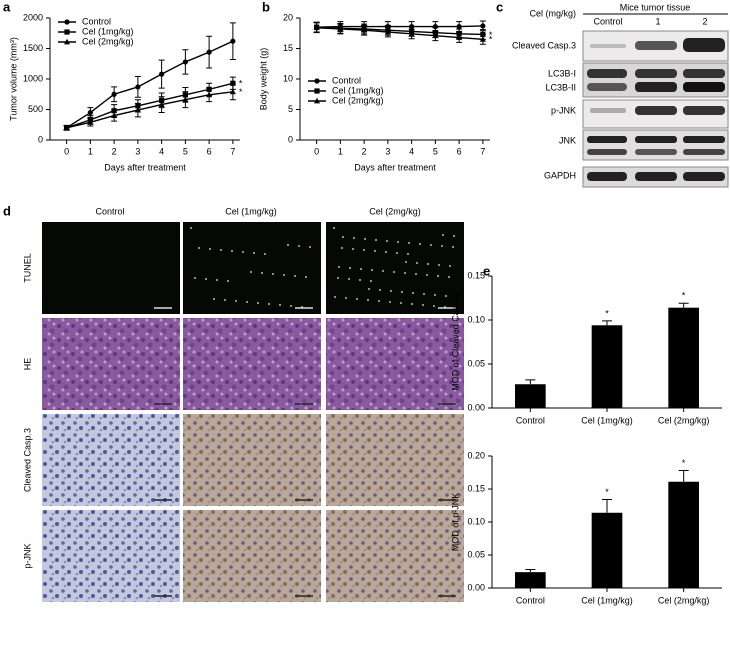  I want to click on y-tick-label: 10, so click(288, 78).